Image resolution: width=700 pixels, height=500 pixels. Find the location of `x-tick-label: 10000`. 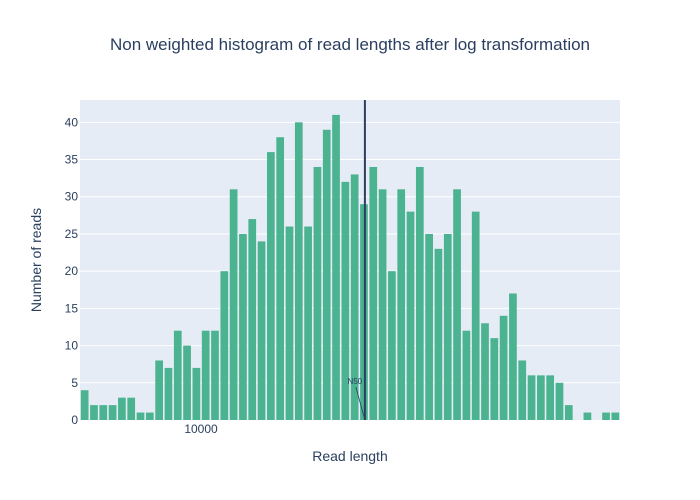

x-tick-label: 10000 is located at coordinates (201, 429).